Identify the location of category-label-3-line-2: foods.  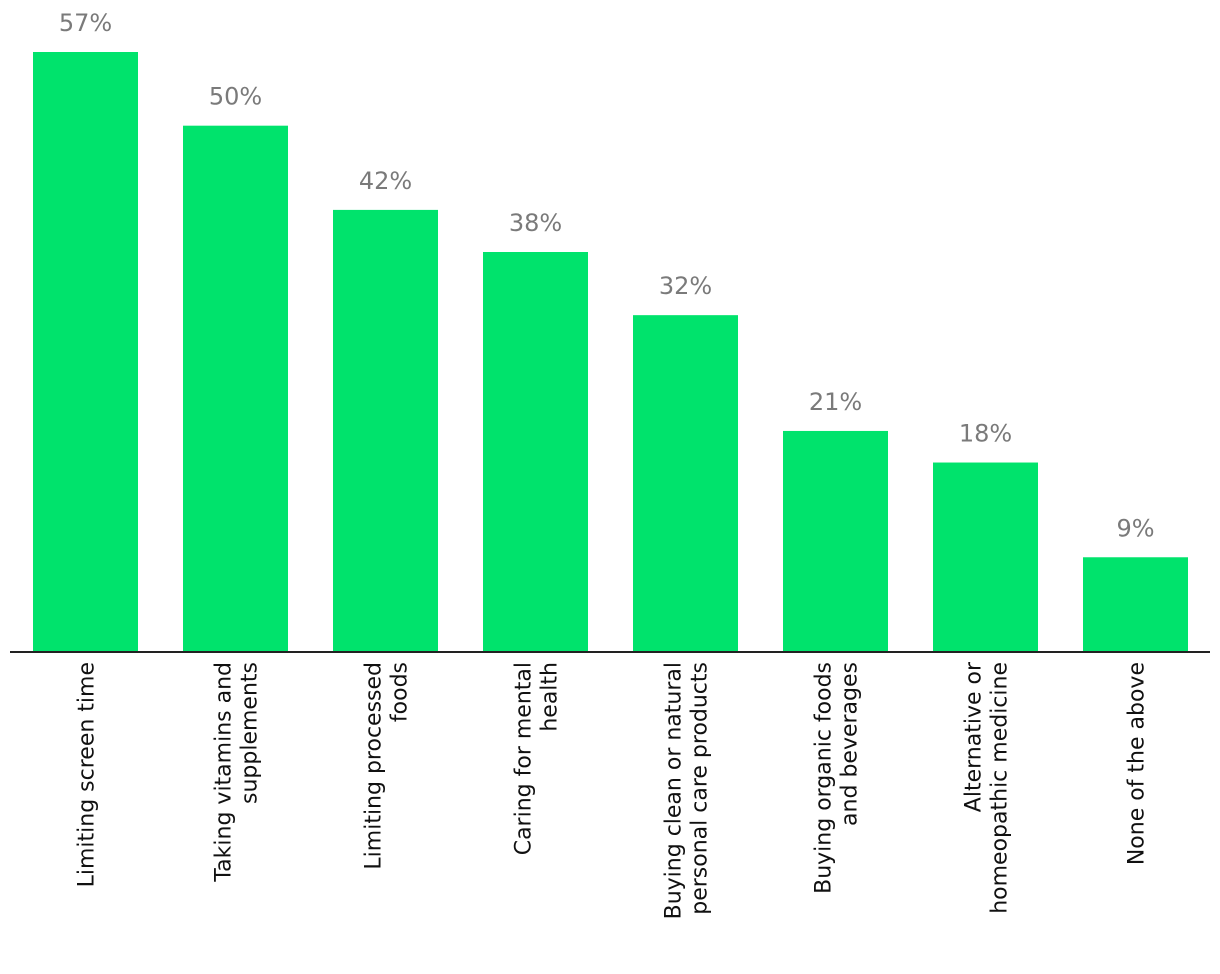
(400, 692).